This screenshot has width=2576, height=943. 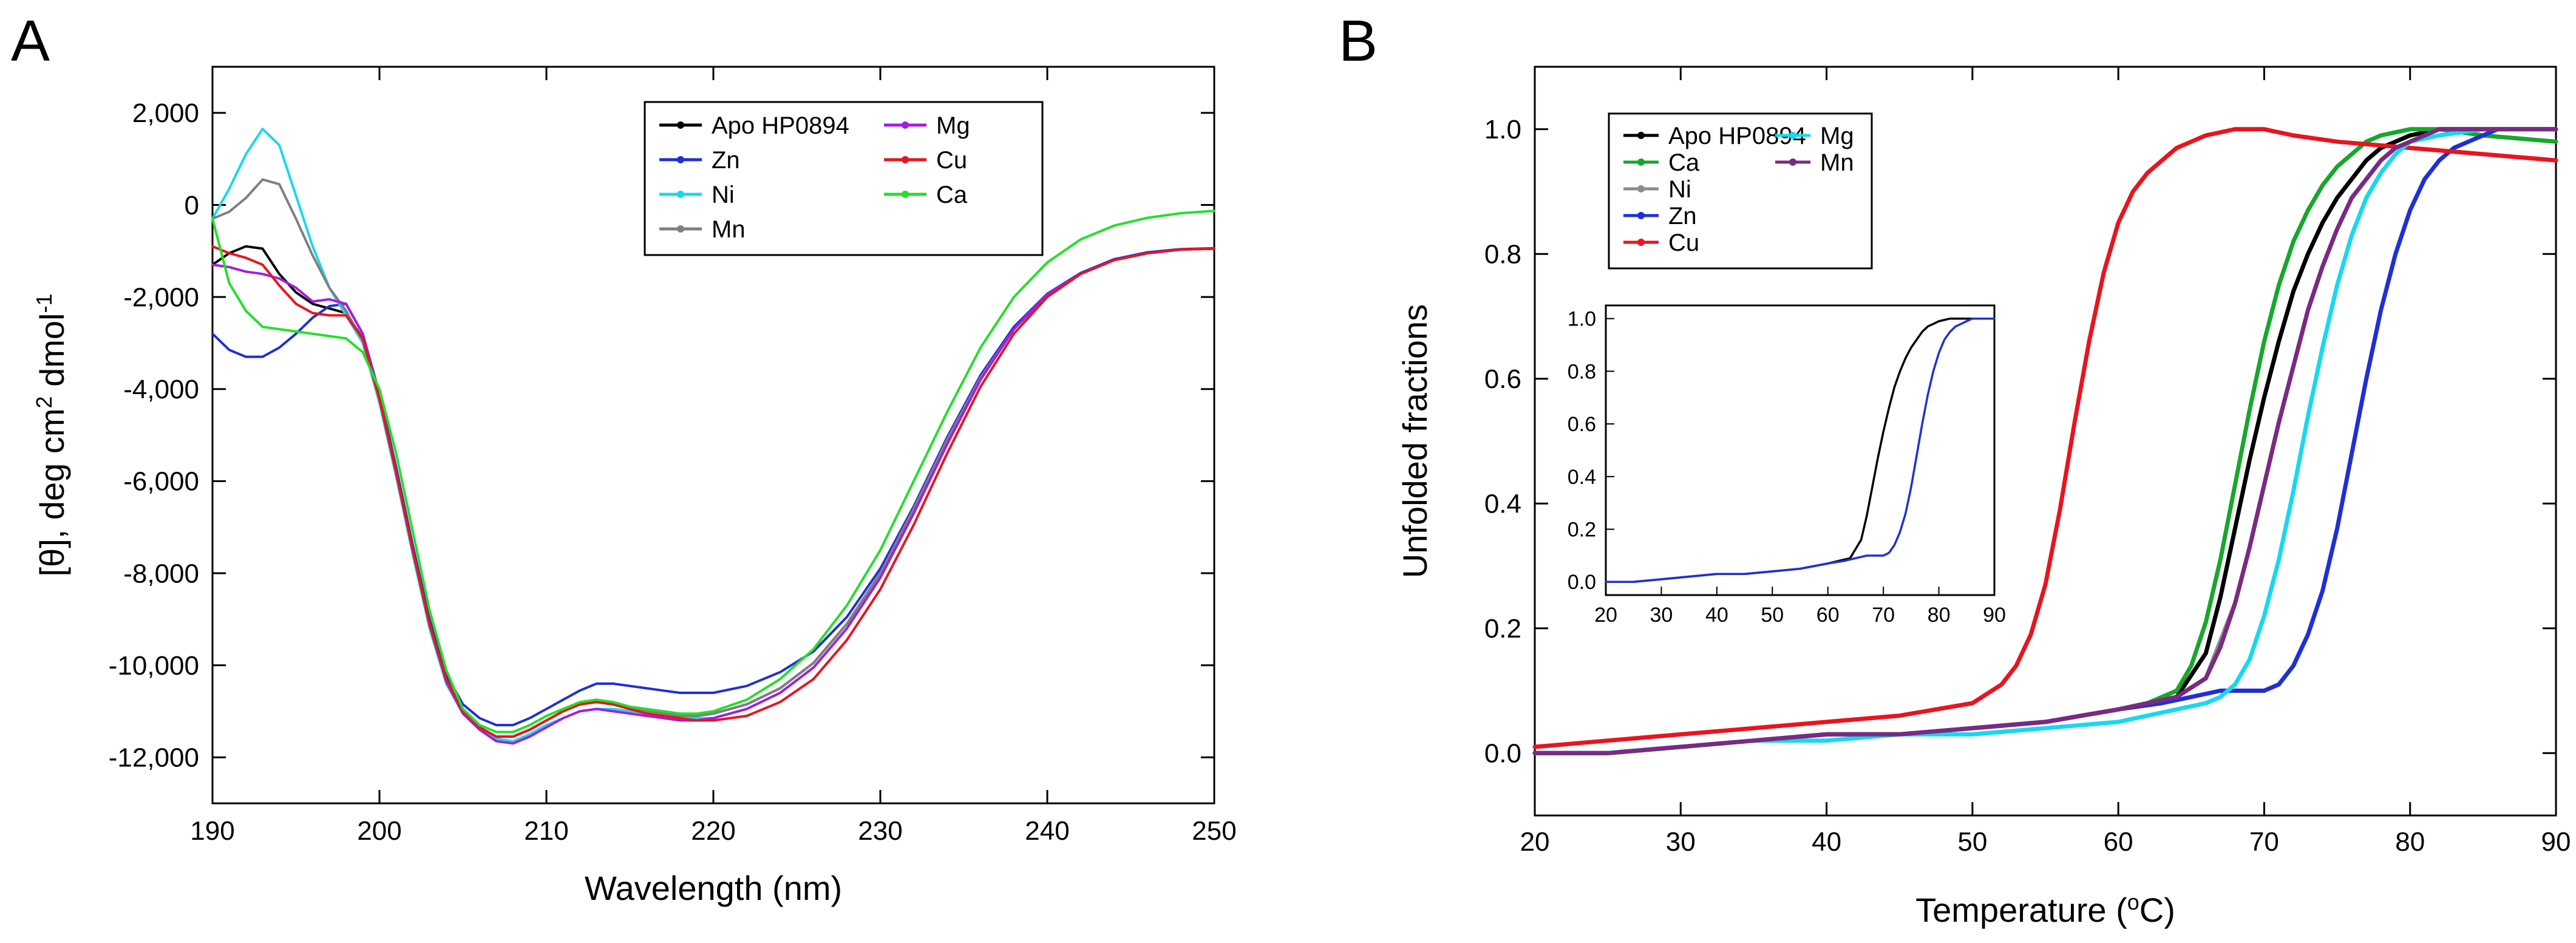 What do you see at coordinates (1502, 255) in the screenshot?
I see `b-y-tick-label: 0.8` at bounding box center [1502, 255].